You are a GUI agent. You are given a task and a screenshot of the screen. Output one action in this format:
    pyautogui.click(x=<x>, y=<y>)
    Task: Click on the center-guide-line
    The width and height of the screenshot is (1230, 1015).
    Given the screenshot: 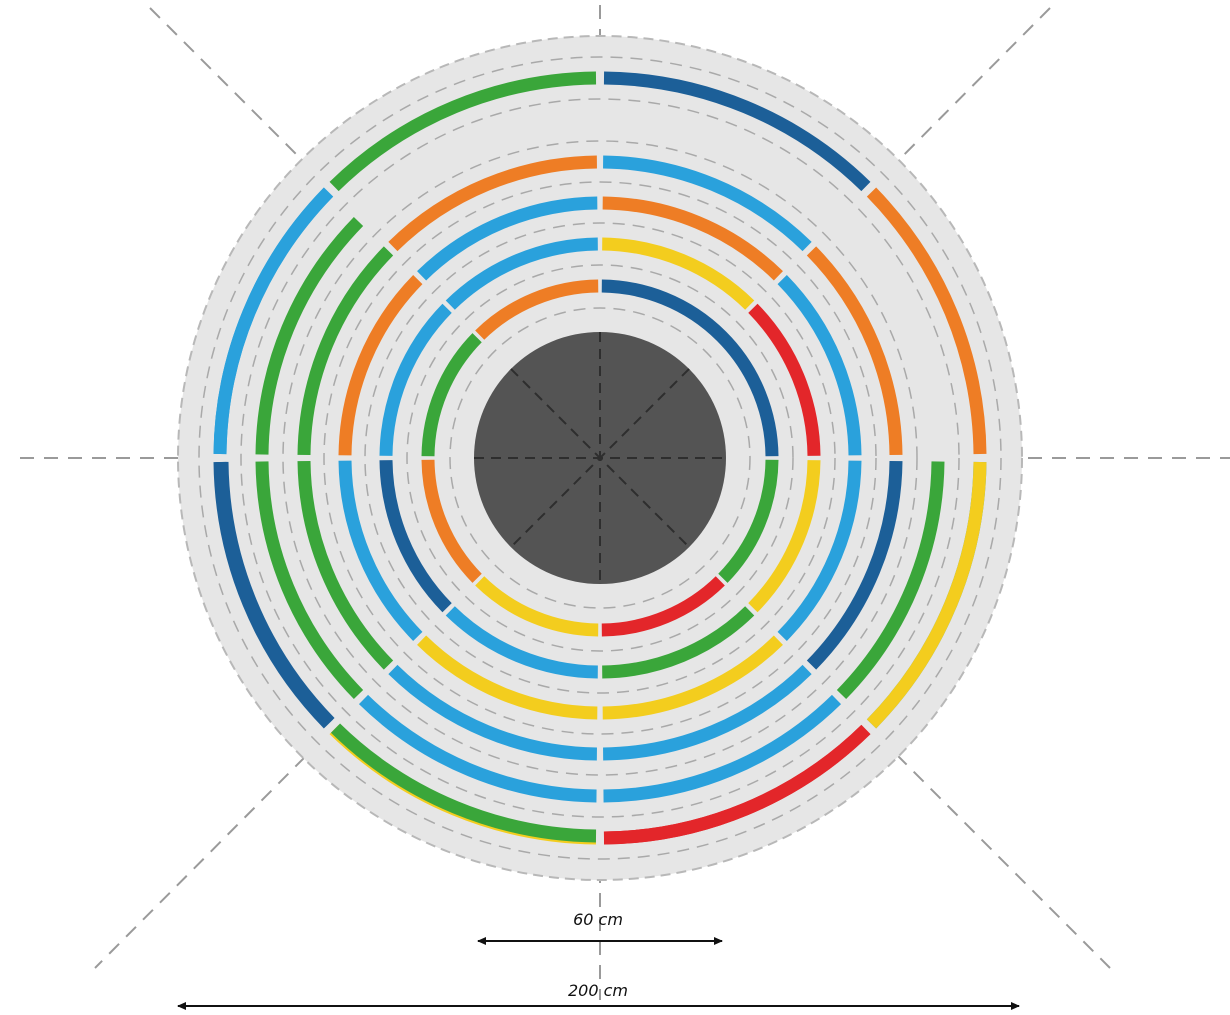 What is the action you would take?
    pyautogui.click(x=600, y=458)
    